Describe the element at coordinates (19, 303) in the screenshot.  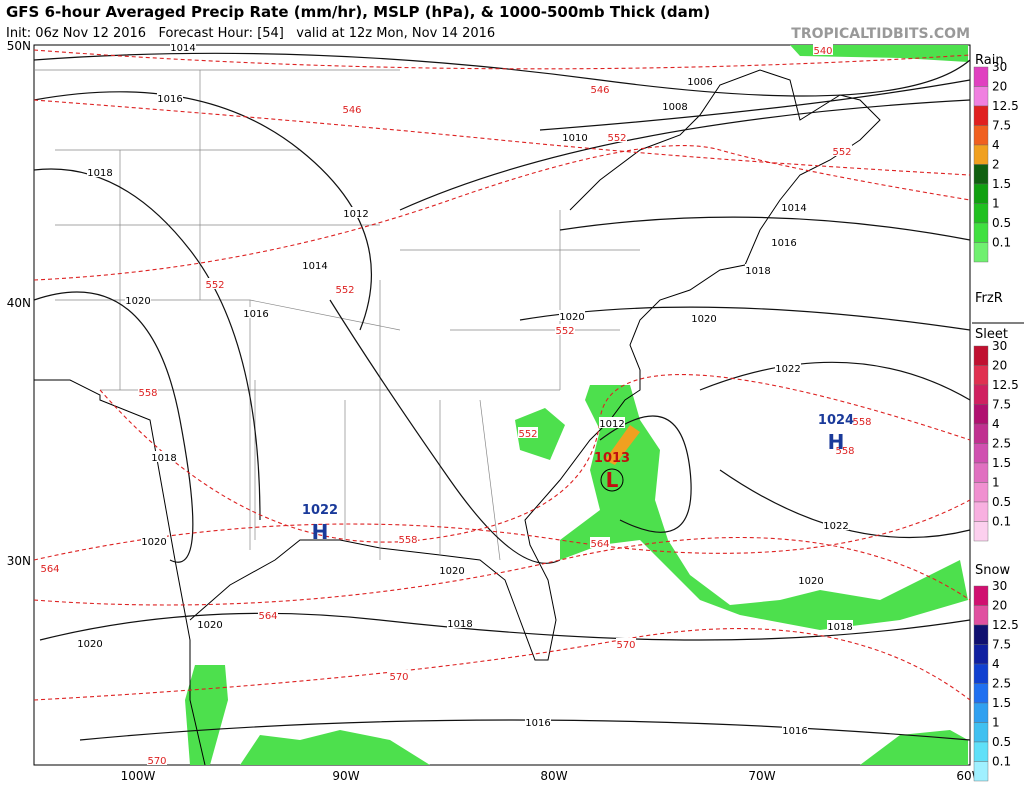
I see `lat-label: 40N` at that location.